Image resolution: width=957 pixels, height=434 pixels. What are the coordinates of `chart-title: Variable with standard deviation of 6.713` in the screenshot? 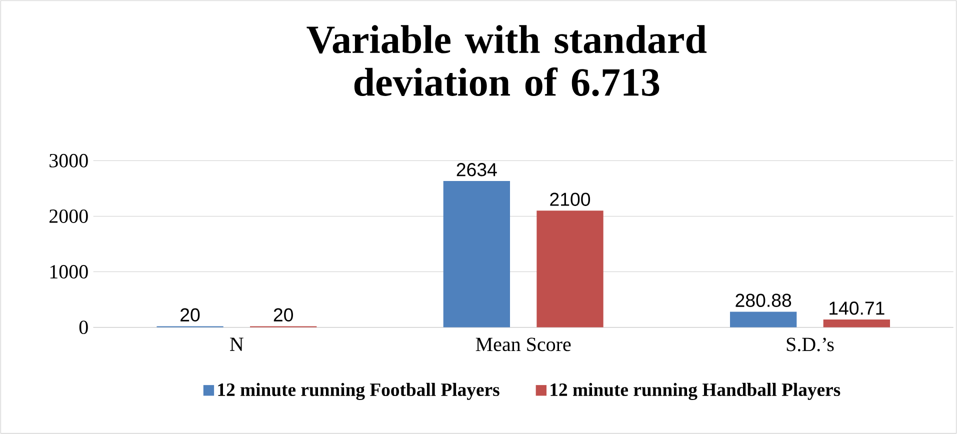 It's located at (506, 60).